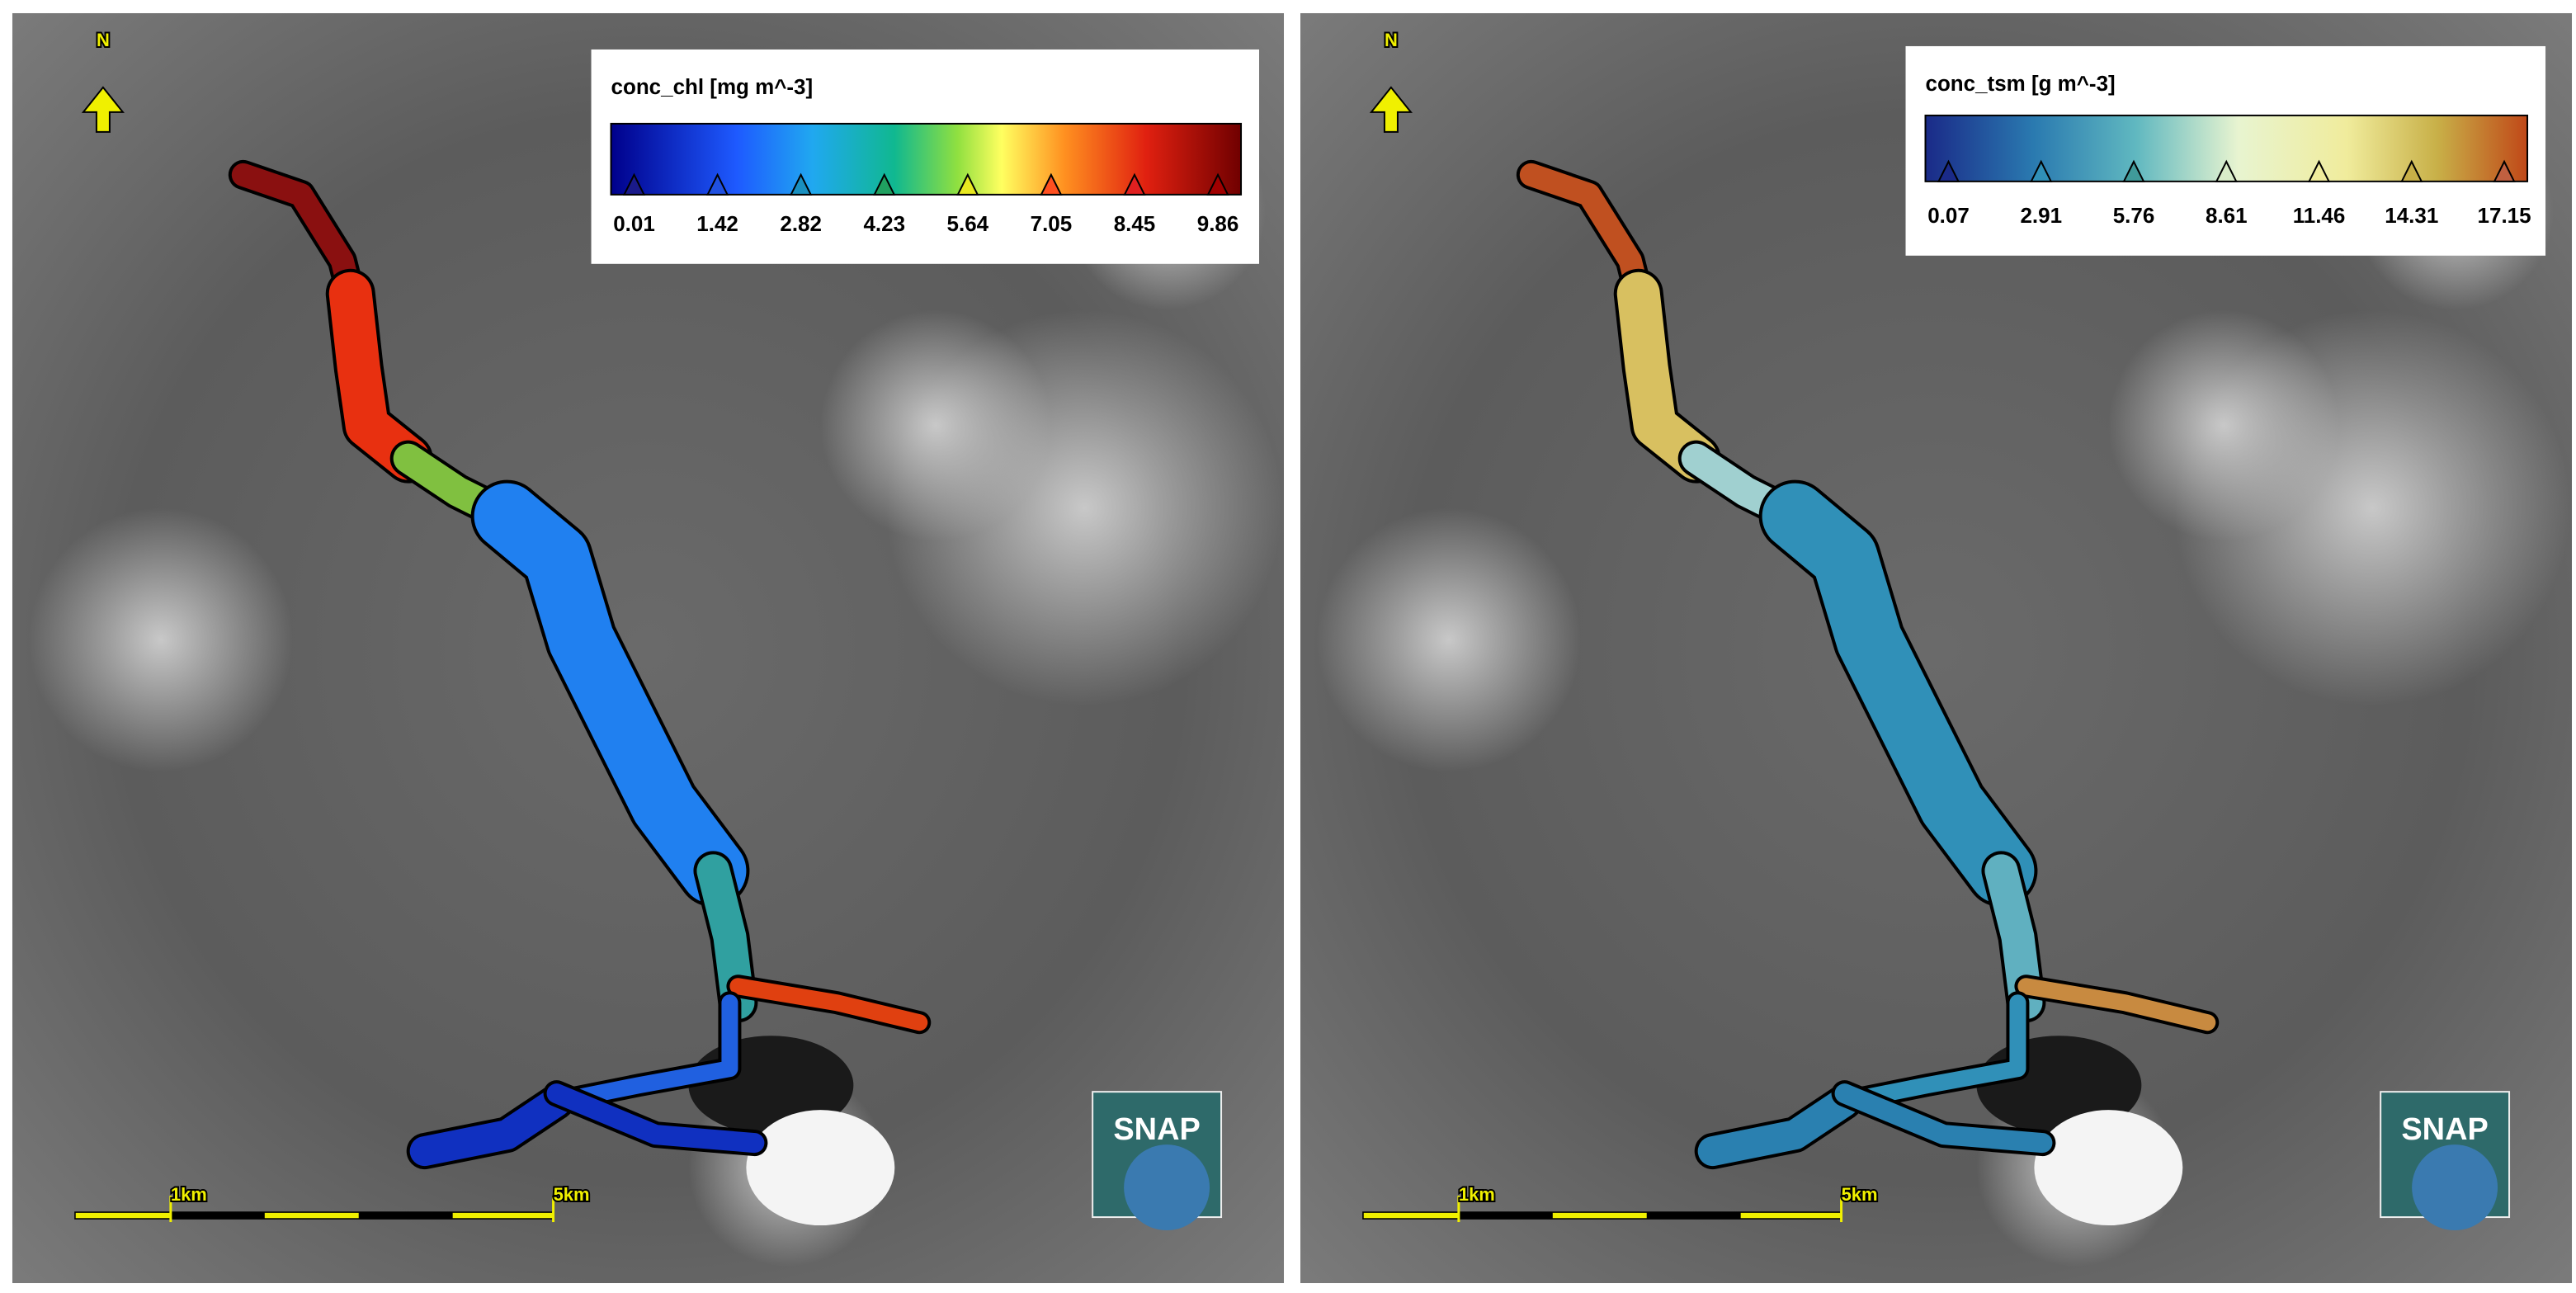  I want to click on legend-title: conc_chl [mg m^-3], so click(712, 86).